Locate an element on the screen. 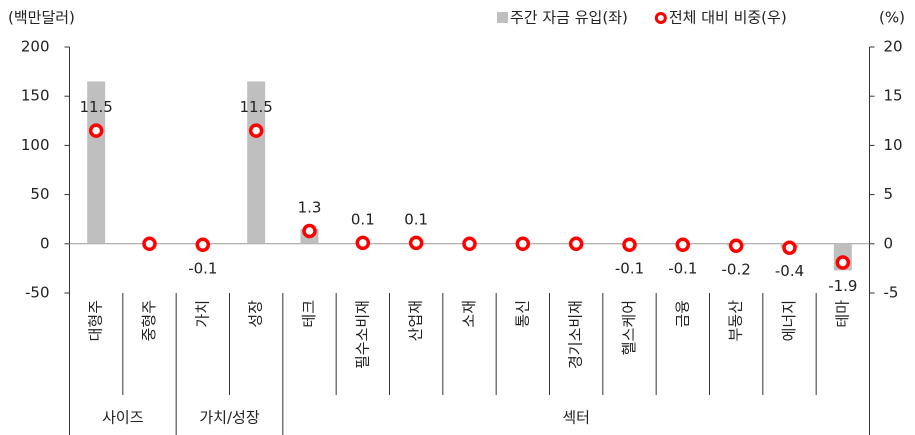 This screenshot has height=435, width=915. x-tick-label: 테크 is located at coordinates (309, 314).